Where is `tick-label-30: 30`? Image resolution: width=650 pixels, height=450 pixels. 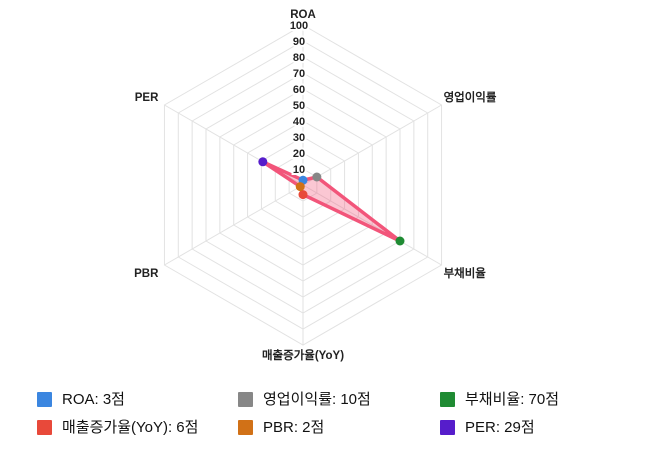 tick-label-30: 30 is located at coordinates (299, 138).